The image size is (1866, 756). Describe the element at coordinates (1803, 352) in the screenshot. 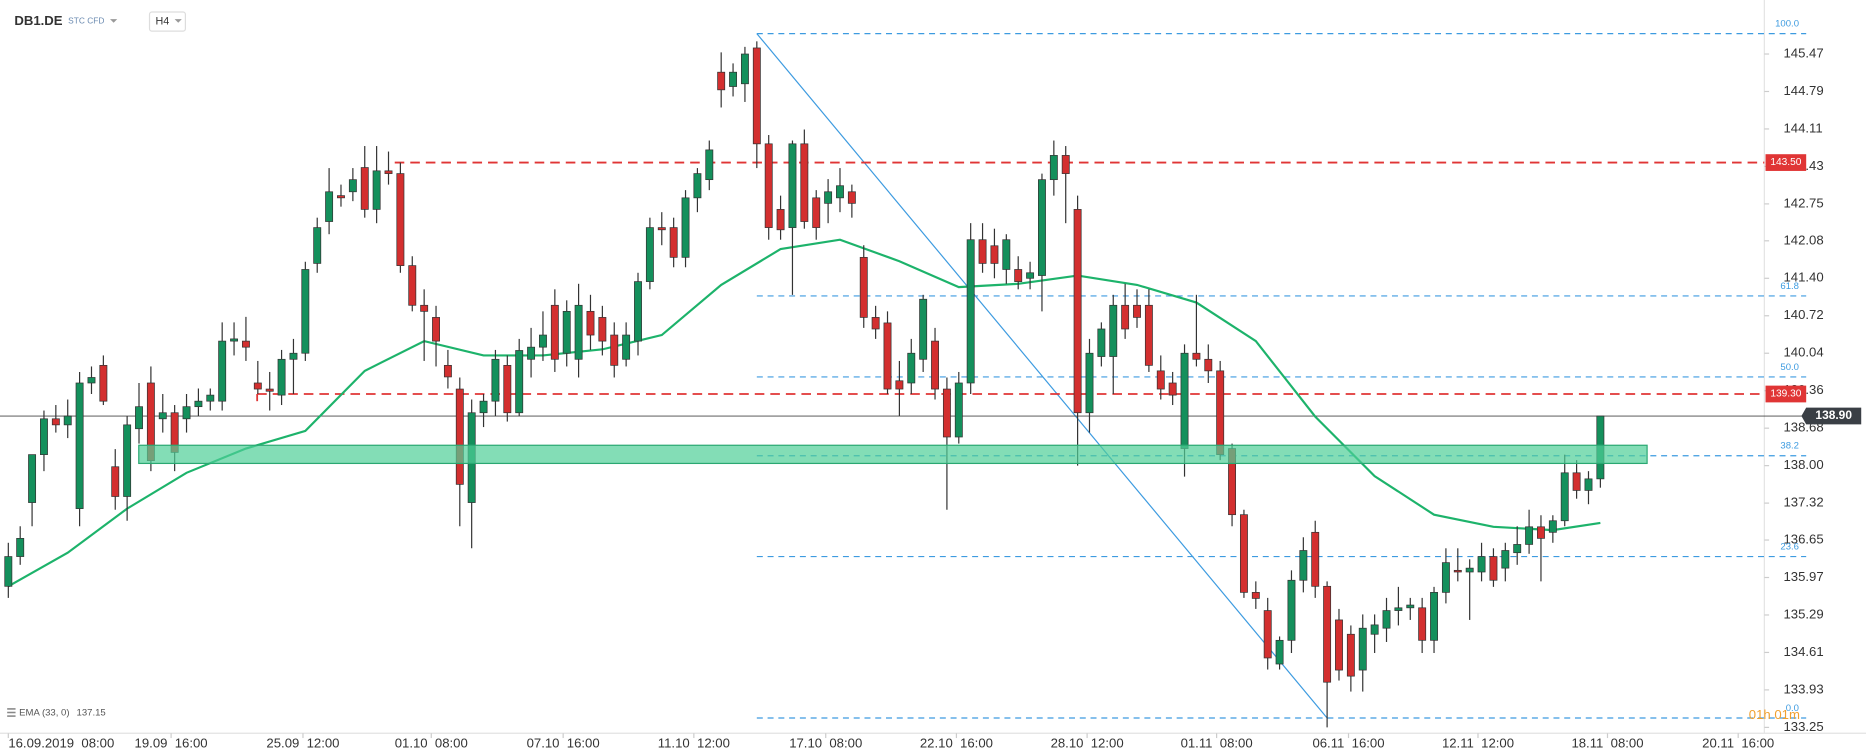

I see `y-tick-label: 140.04` at that location.